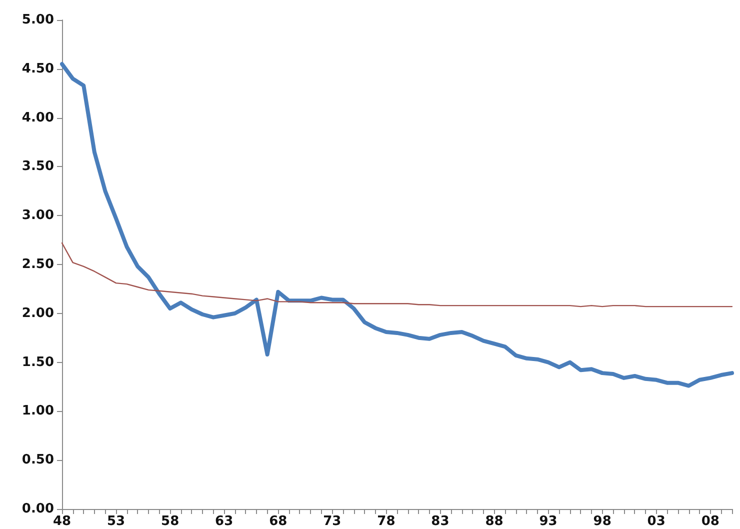 The width and height of the screenshot is (740, 529). Describe the element at coordinates (170, 521) in the screenshot. I see `x-tick-label: 58` at that location.